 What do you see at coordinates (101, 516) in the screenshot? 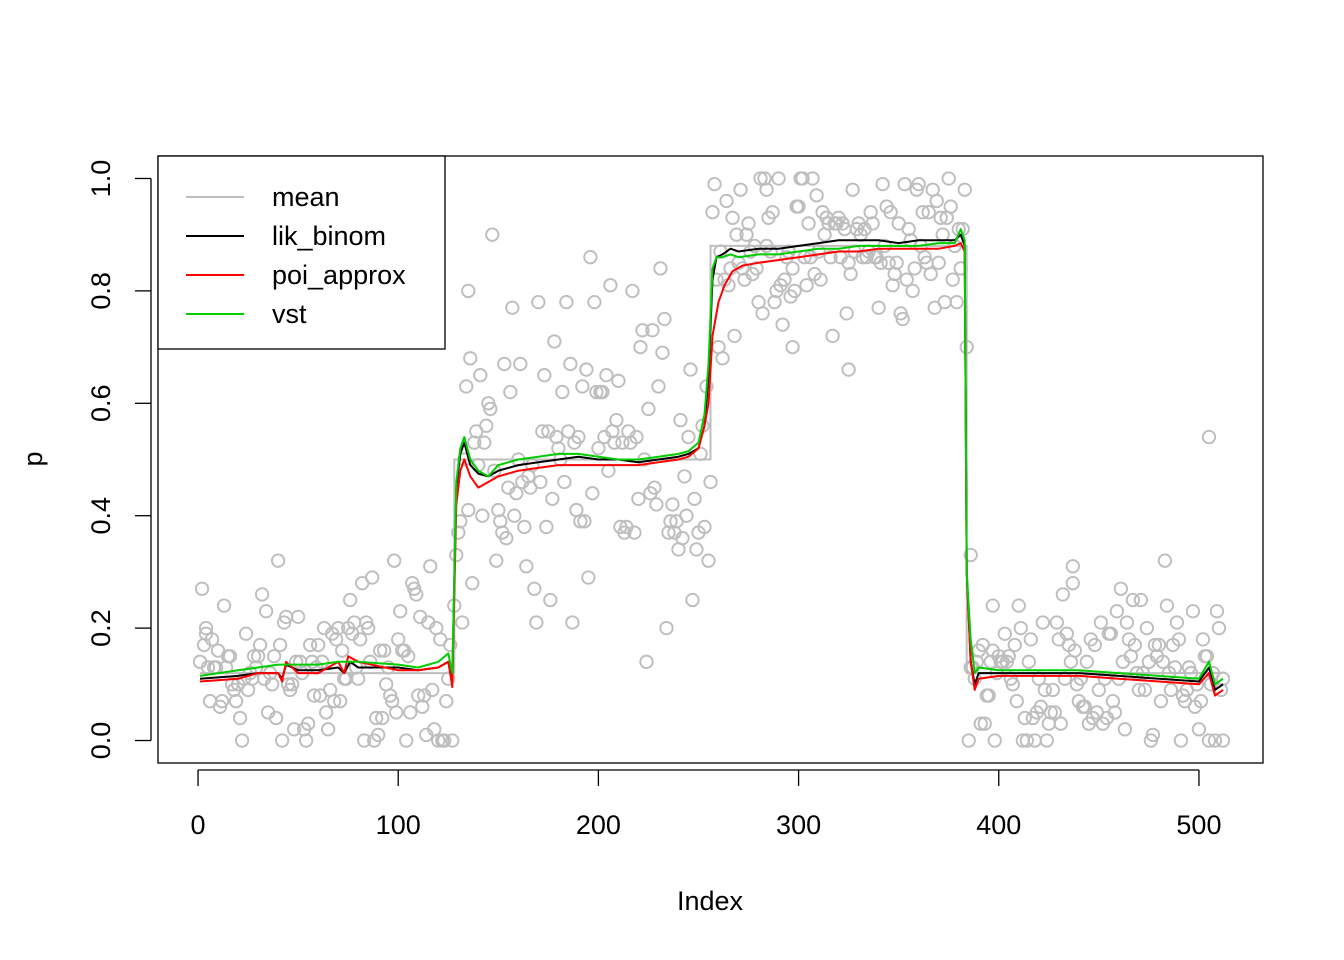
I see `y-tick-label: 0.4` at bounding box center [101, 516].